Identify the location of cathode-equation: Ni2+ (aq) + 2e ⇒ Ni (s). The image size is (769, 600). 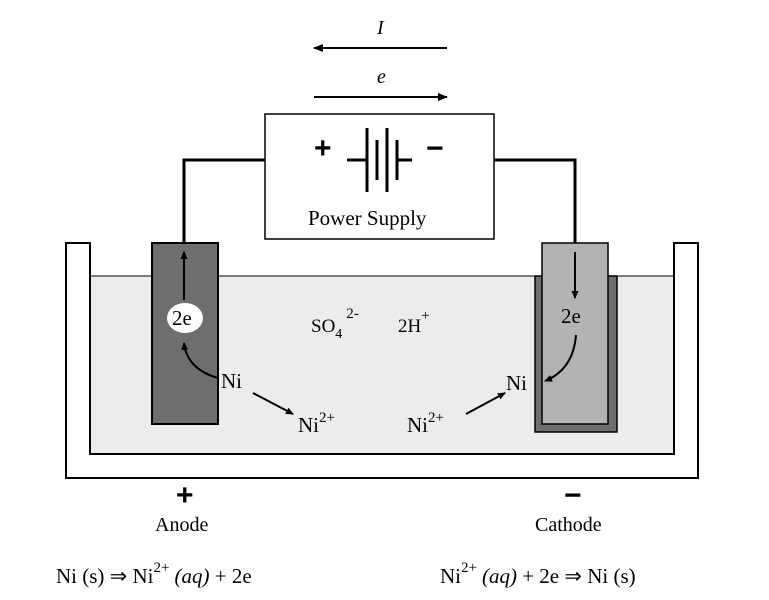
(538, 574).